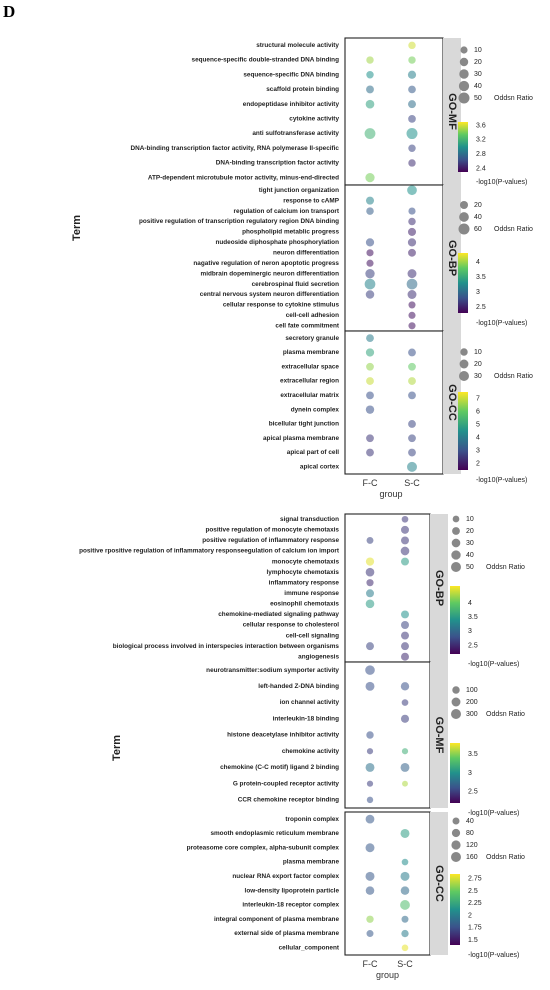 The width and height of the screenshot is (550, 990). Describe the element at coordinates (405, 964) in the screenshot. I see `x-tick-label: S-C` at that location.